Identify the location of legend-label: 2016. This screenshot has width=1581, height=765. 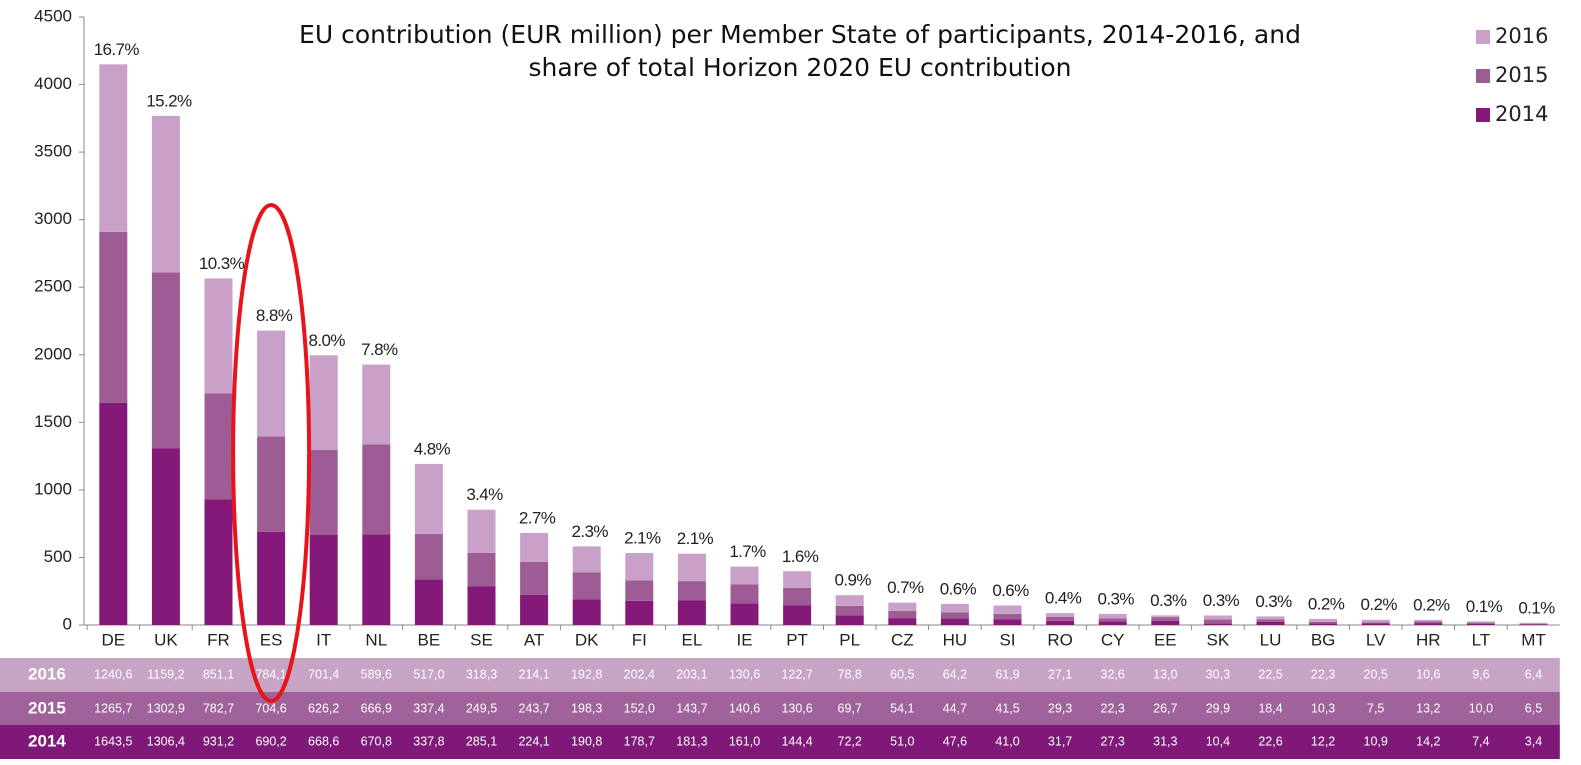
(1521, 36).